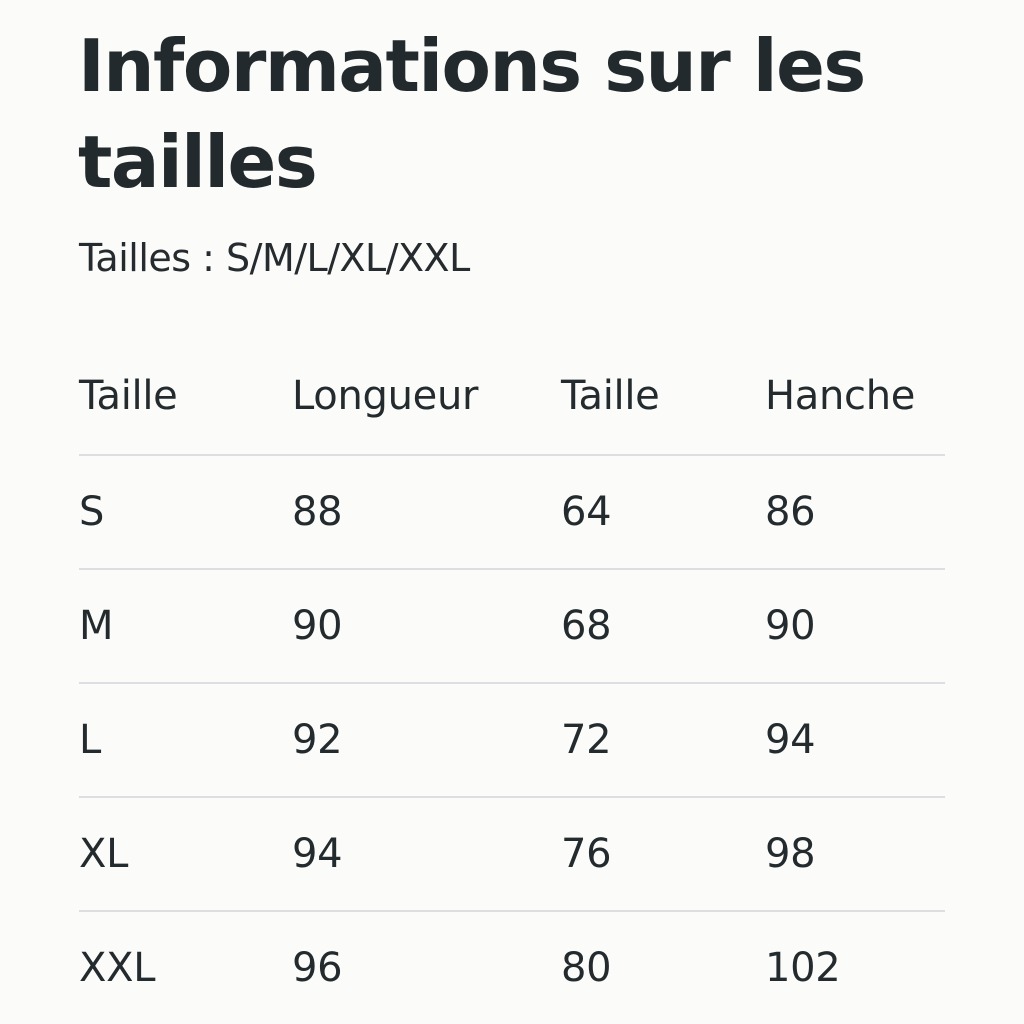 This screenshot has height=1024, width=1024. I want to click on table-row: L 92 72 94, so click(512, 739).